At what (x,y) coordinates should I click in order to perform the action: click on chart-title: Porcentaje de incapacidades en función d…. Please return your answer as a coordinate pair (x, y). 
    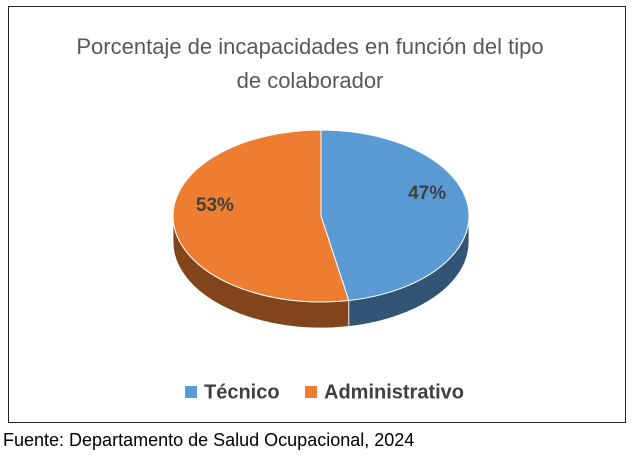
    Looking at the image, I should click on (310, 63).